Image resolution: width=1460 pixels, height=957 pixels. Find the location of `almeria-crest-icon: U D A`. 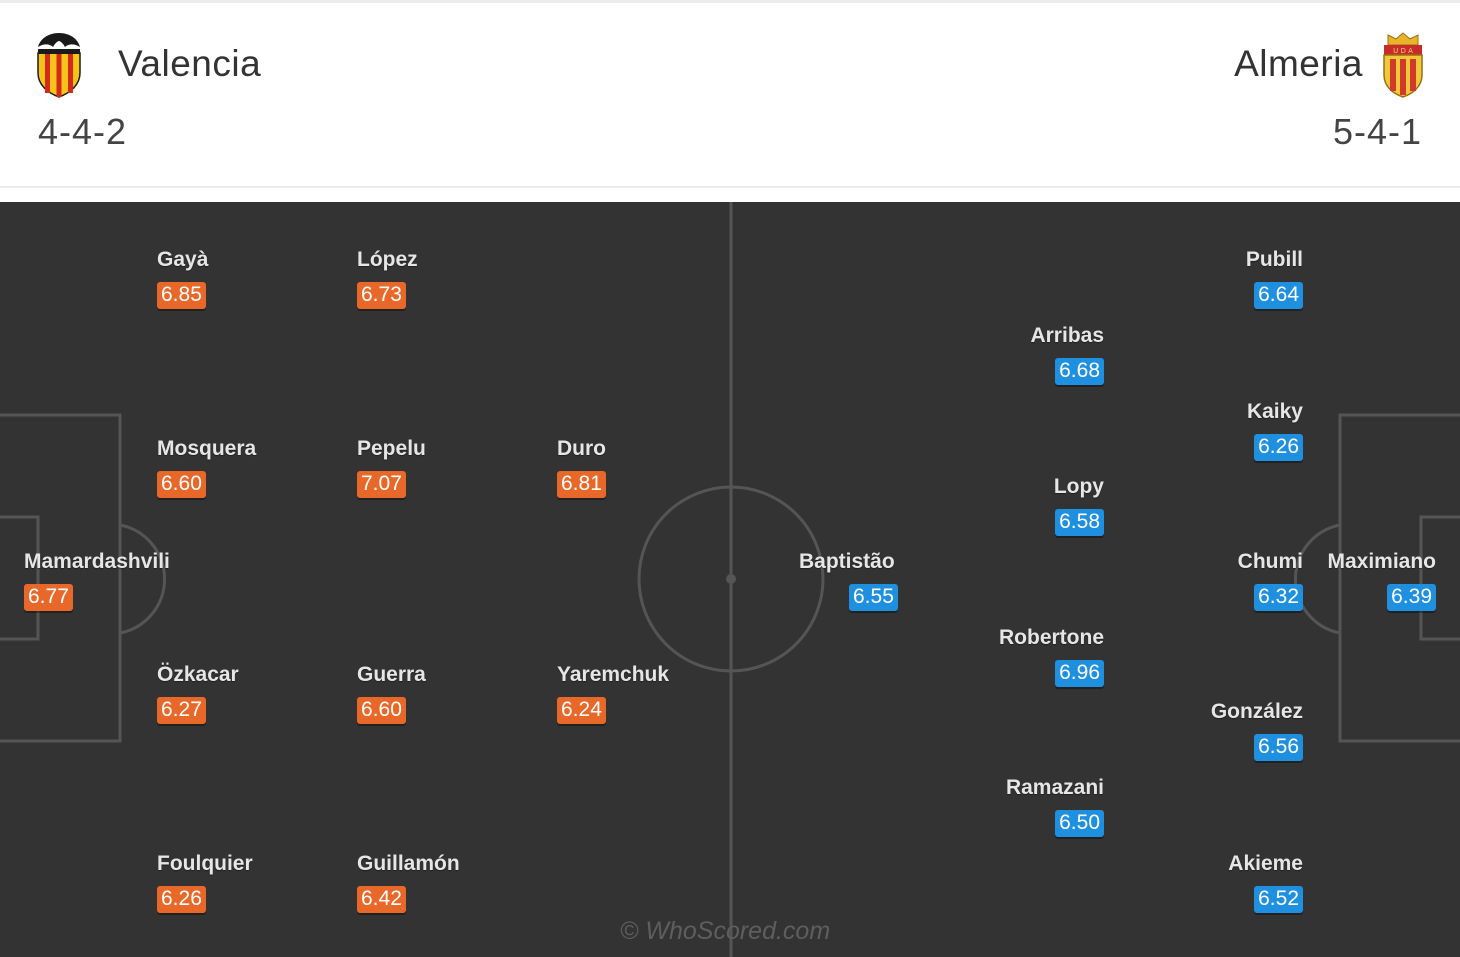

almeria-crest-icon: U D A is located at coordinates (1403, 65).